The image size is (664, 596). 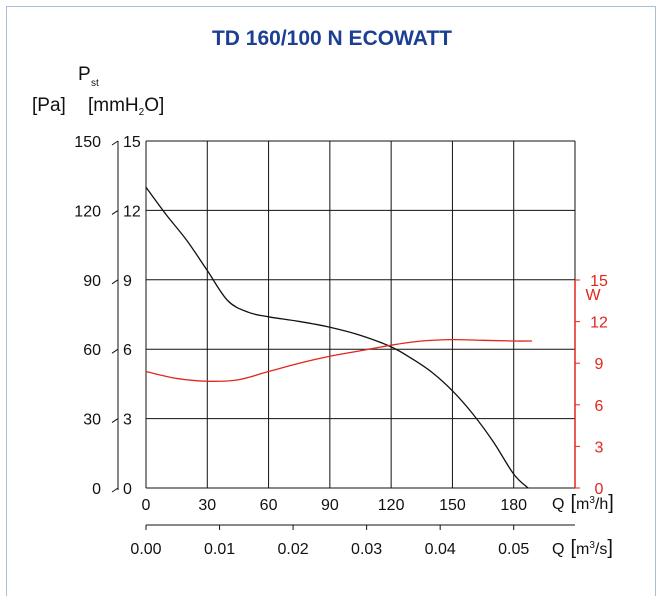 What do you see at coordinates (269, 505) in the screenshot?
I see `x-tick-label-m3h: 60` at bounding box center [269, 505].